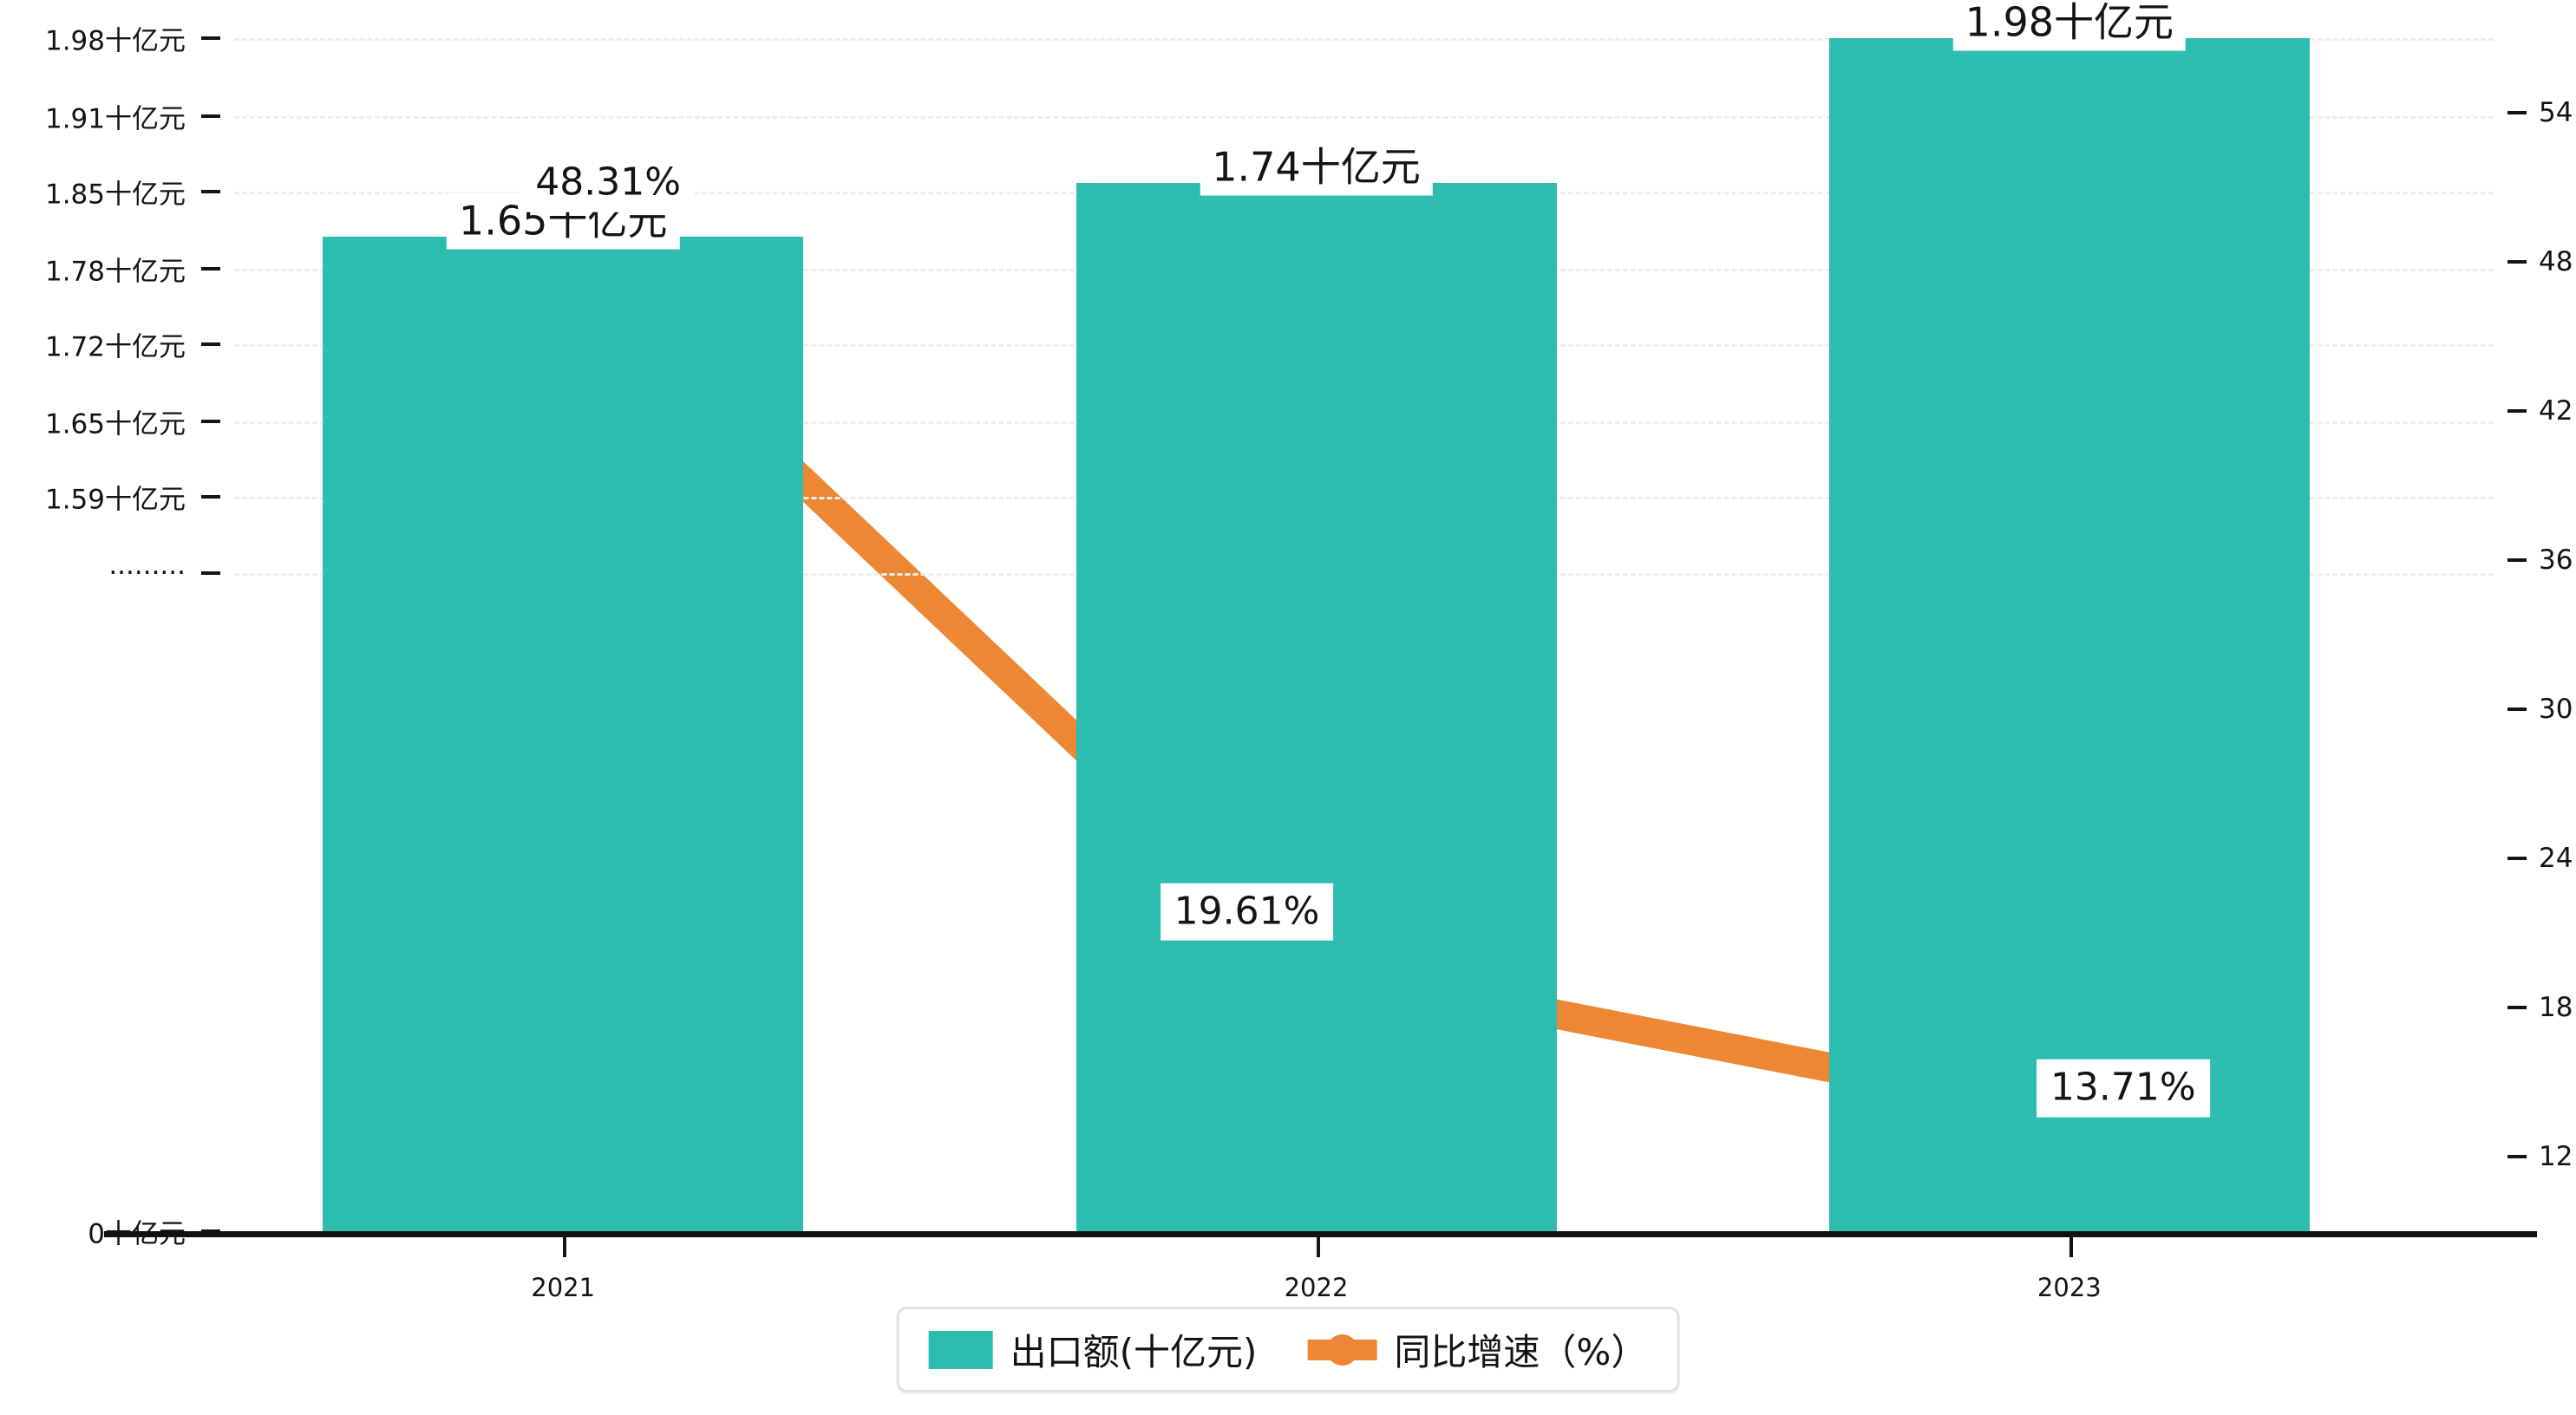 The width and height of the screenshot is (2576, 1415). Describe the element at coordinates (115, 424) in the screenshot. I see `y-axis-left-label: 1.65十亿元` at that location.